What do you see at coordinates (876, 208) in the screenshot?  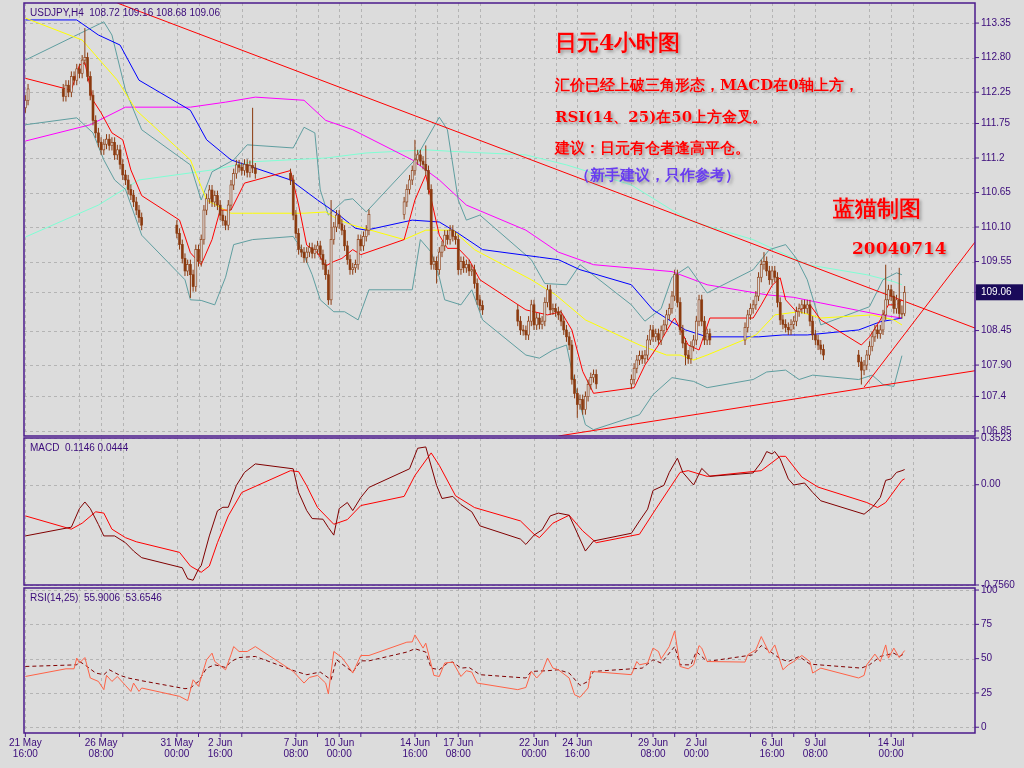 I see `annotation: 蓝猫制图` at bounding box center [876, 208].